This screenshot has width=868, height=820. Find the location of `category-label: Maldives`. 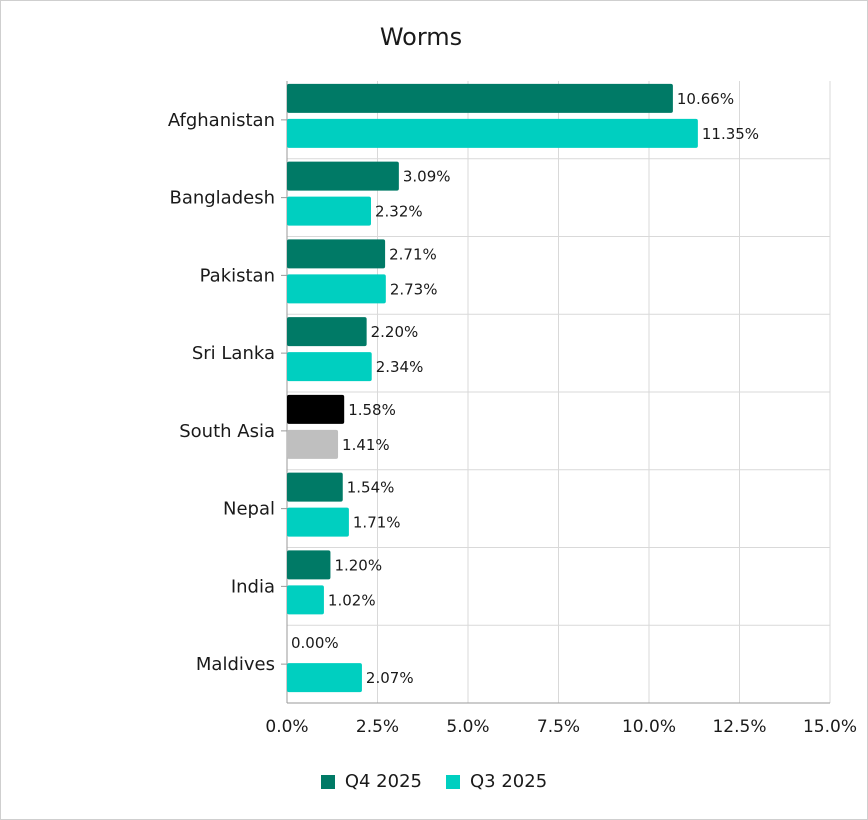

category-label: Maldives is located at coordinates (235, 664).